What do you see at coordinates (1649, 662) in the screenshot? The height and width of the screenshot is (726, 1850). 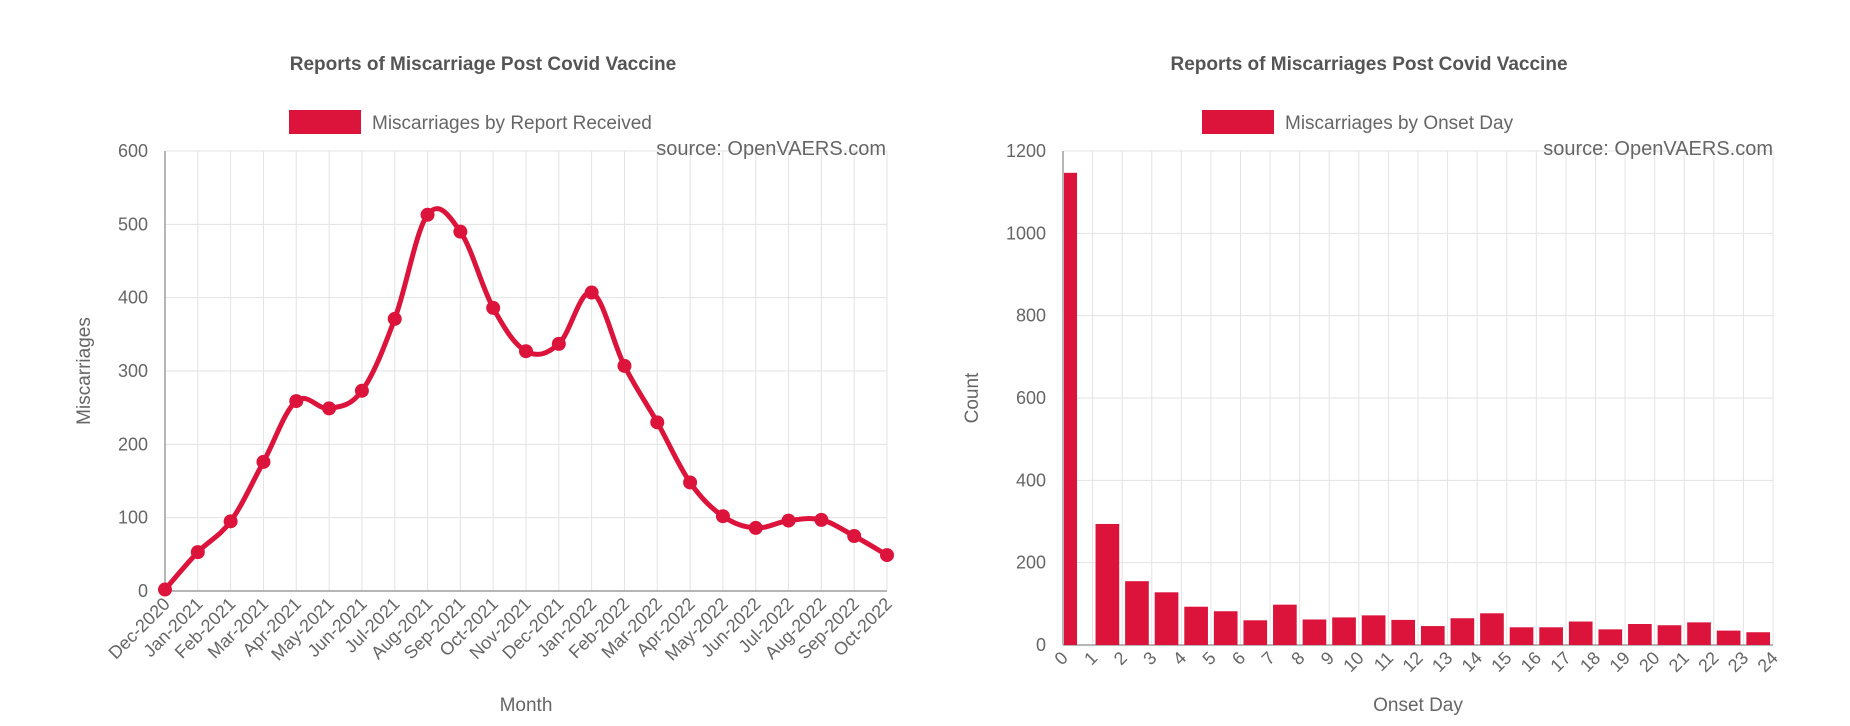 I see `x-tick-label: 20` at bounding box center [1649, 662].